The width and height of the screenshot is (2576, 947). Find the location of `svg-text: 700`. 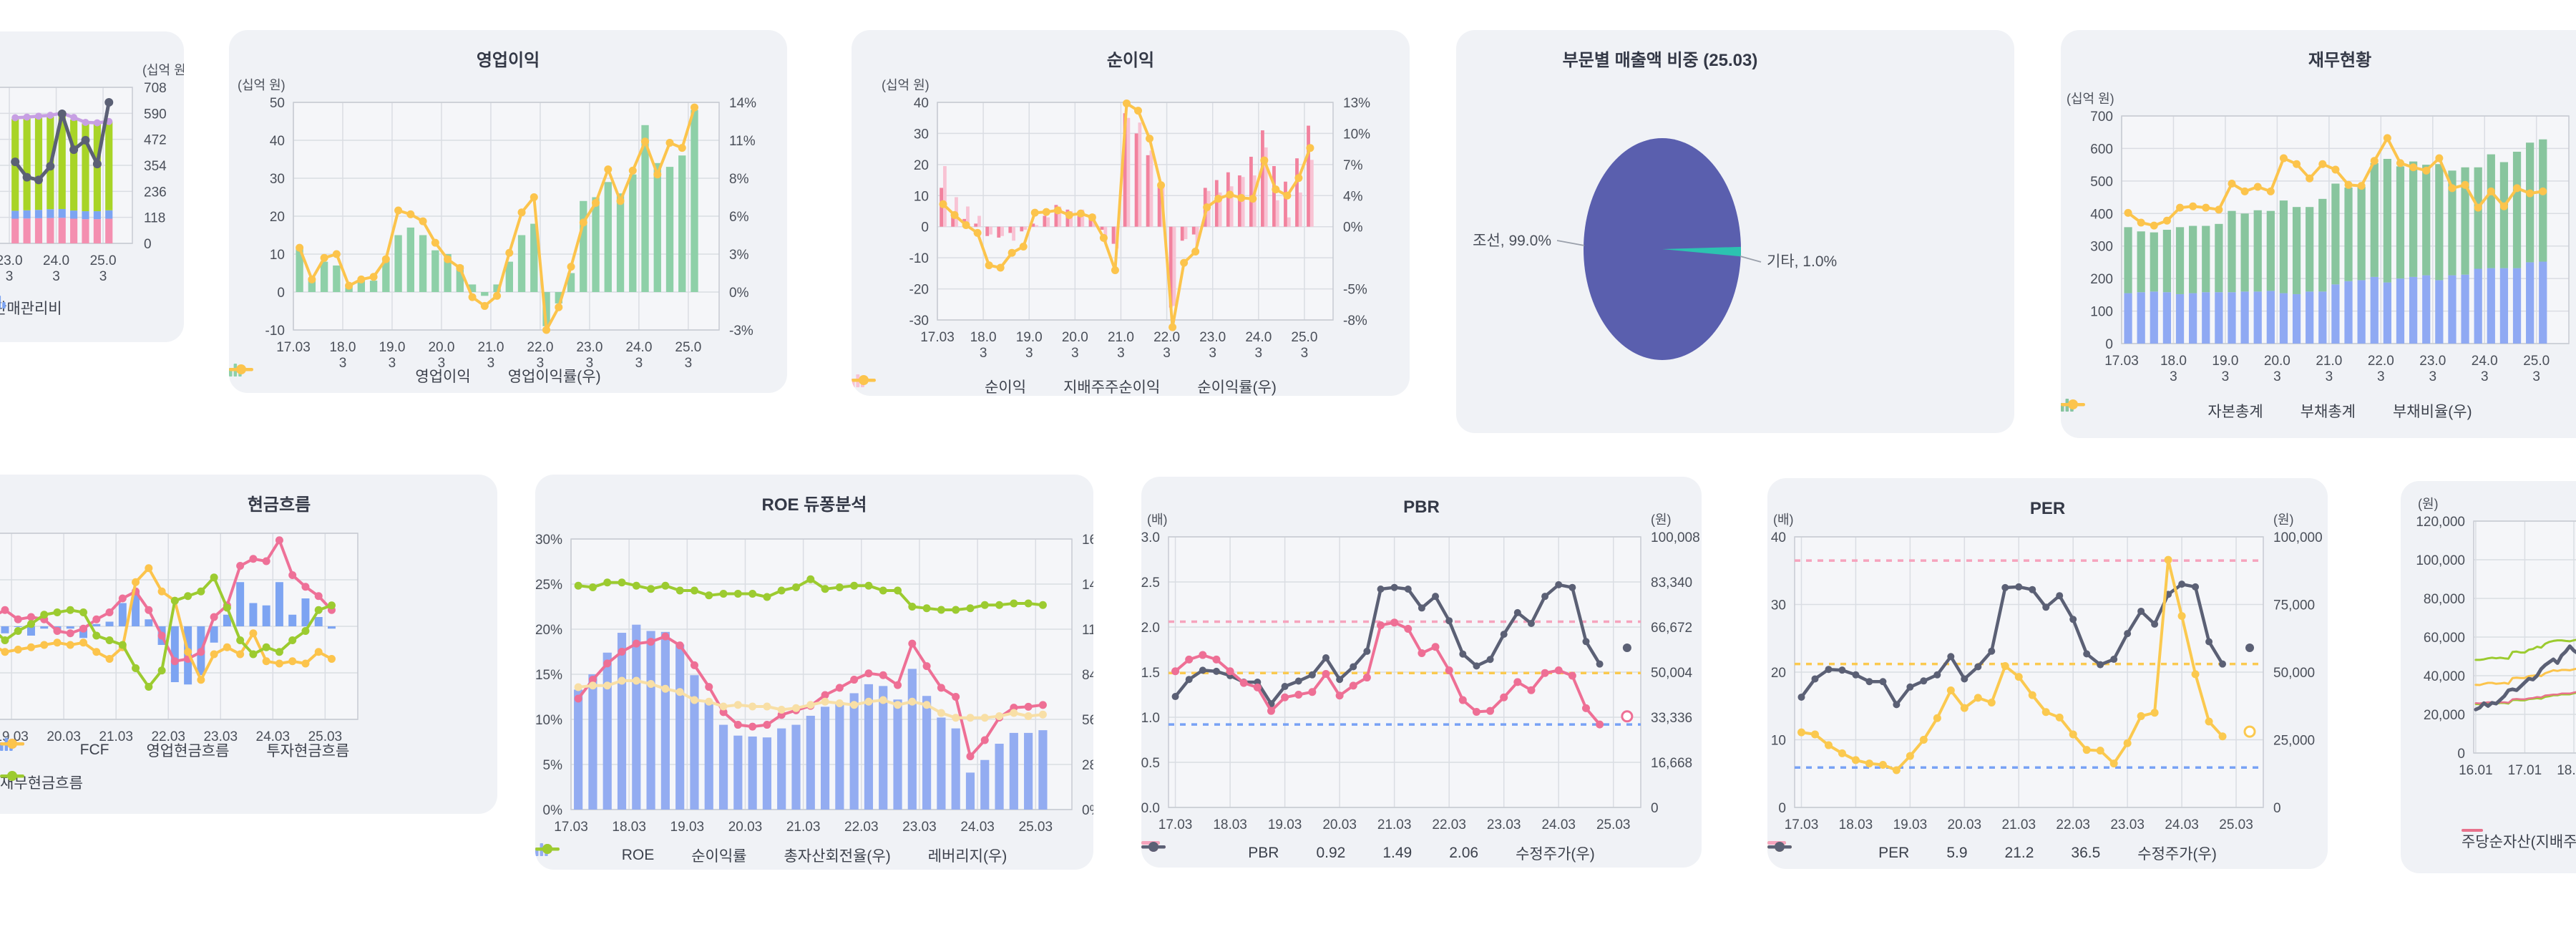

svg-text: 700 is located at coordinates (2101, 117).